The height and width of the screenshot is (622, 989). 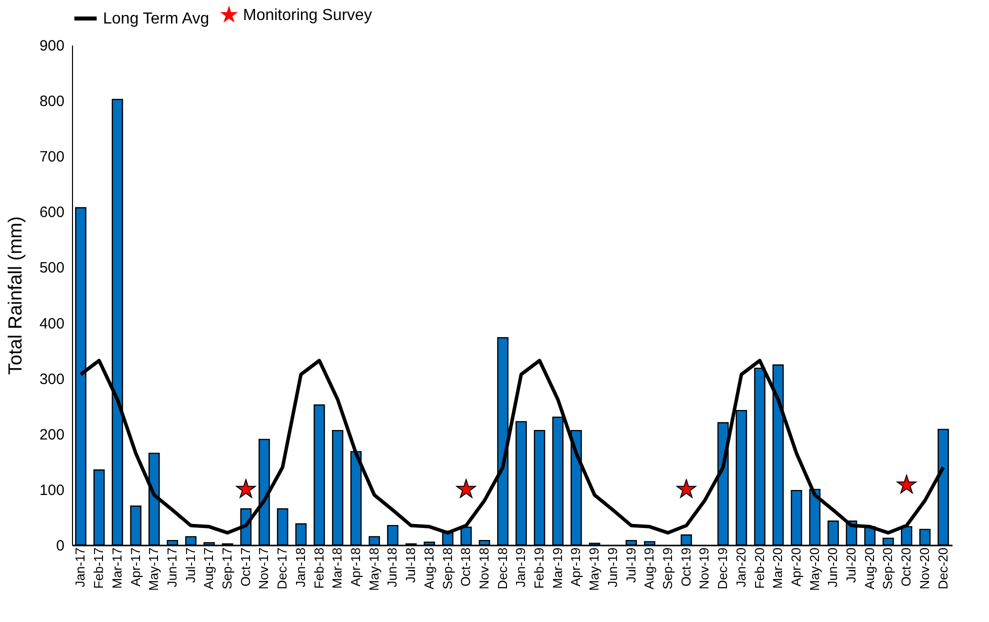 What do you see at coordinates (300, 568) in the screenshot?
I see `x-tick-label: Jan-18` at bounding box center [300, 568].